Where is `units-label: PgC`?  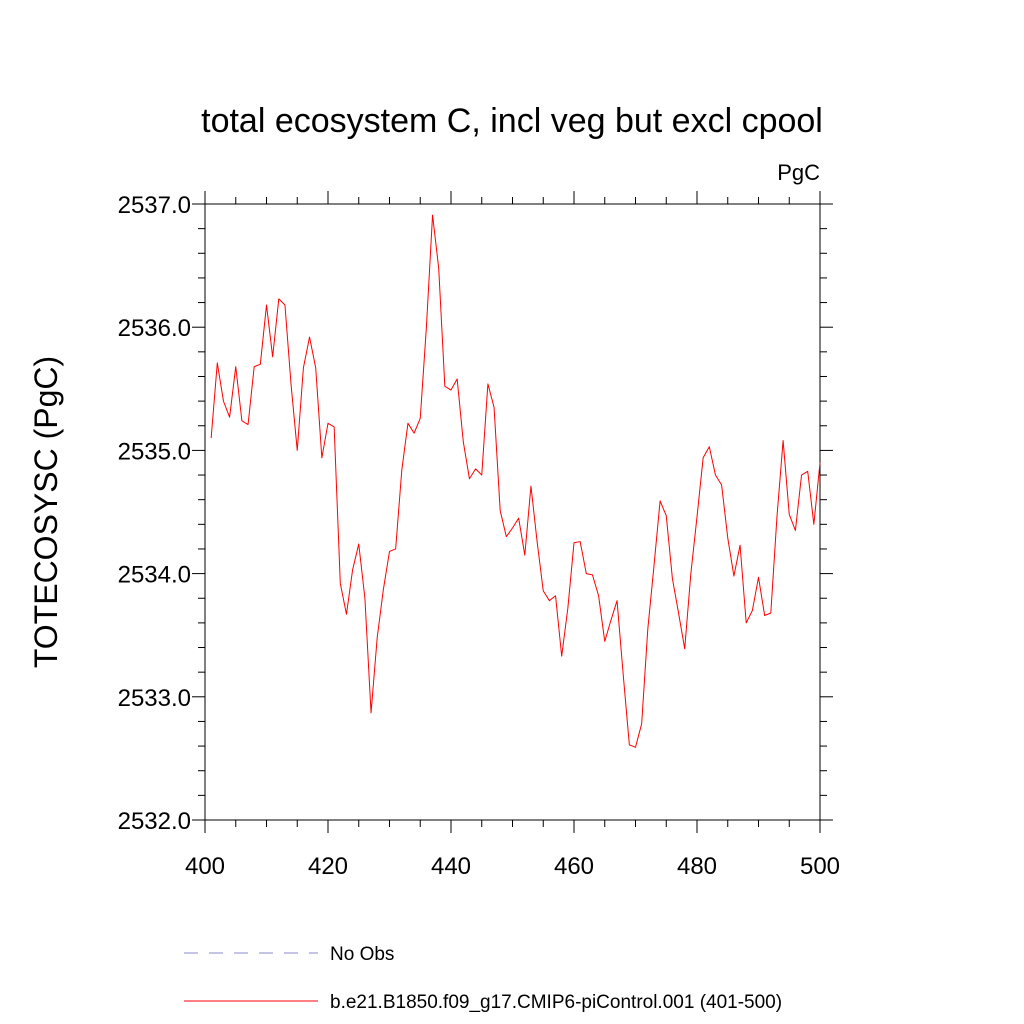
units-label: PgC is located at coordinates (798, 172).